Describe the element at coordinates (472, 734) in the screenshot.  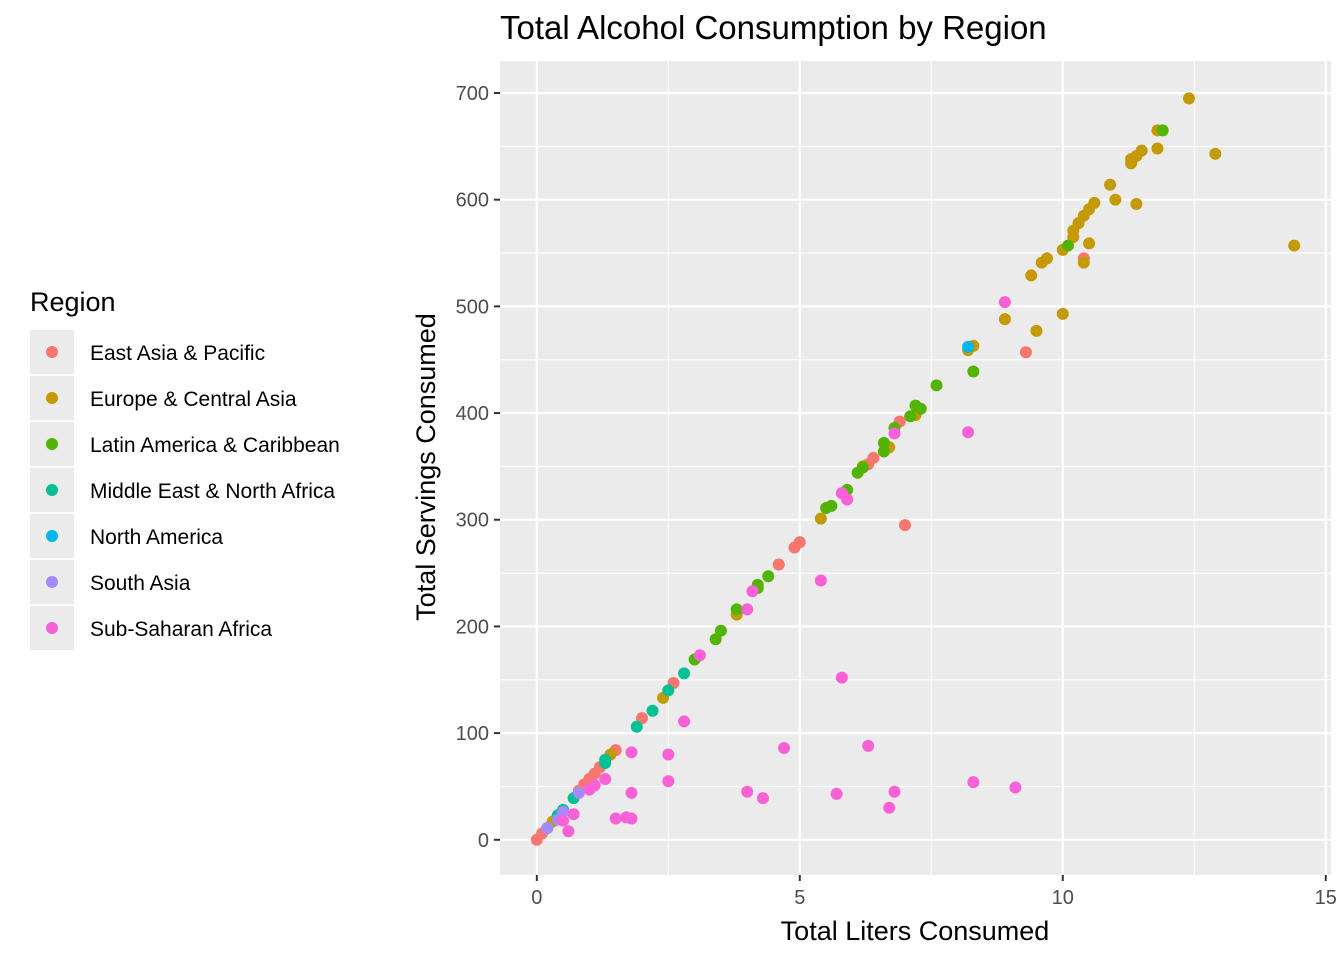
I see `y-tick-label: 100` at that location.